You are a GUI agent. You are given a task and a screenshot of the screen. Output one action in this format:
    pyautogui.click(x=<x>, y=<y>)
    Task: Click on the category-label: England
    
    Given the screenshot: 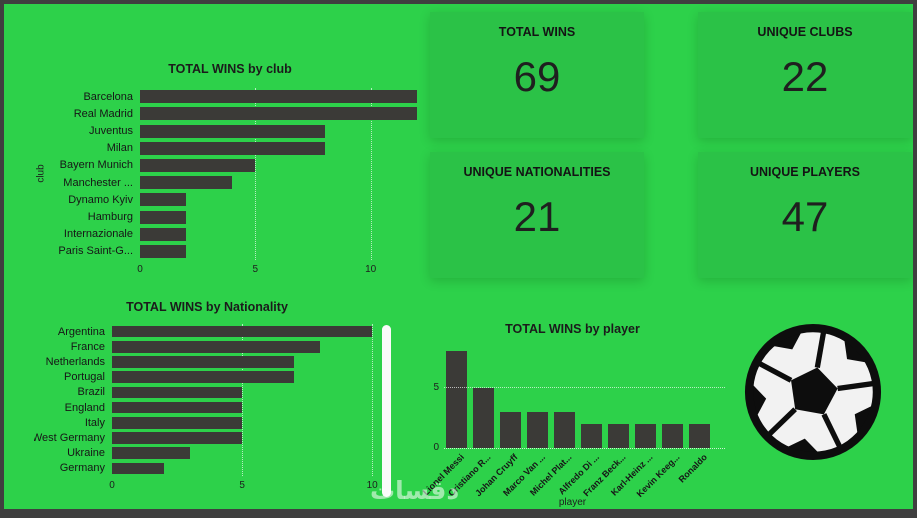 What is the action you would take?
    pyautogui.click(x=84, y=407)
    